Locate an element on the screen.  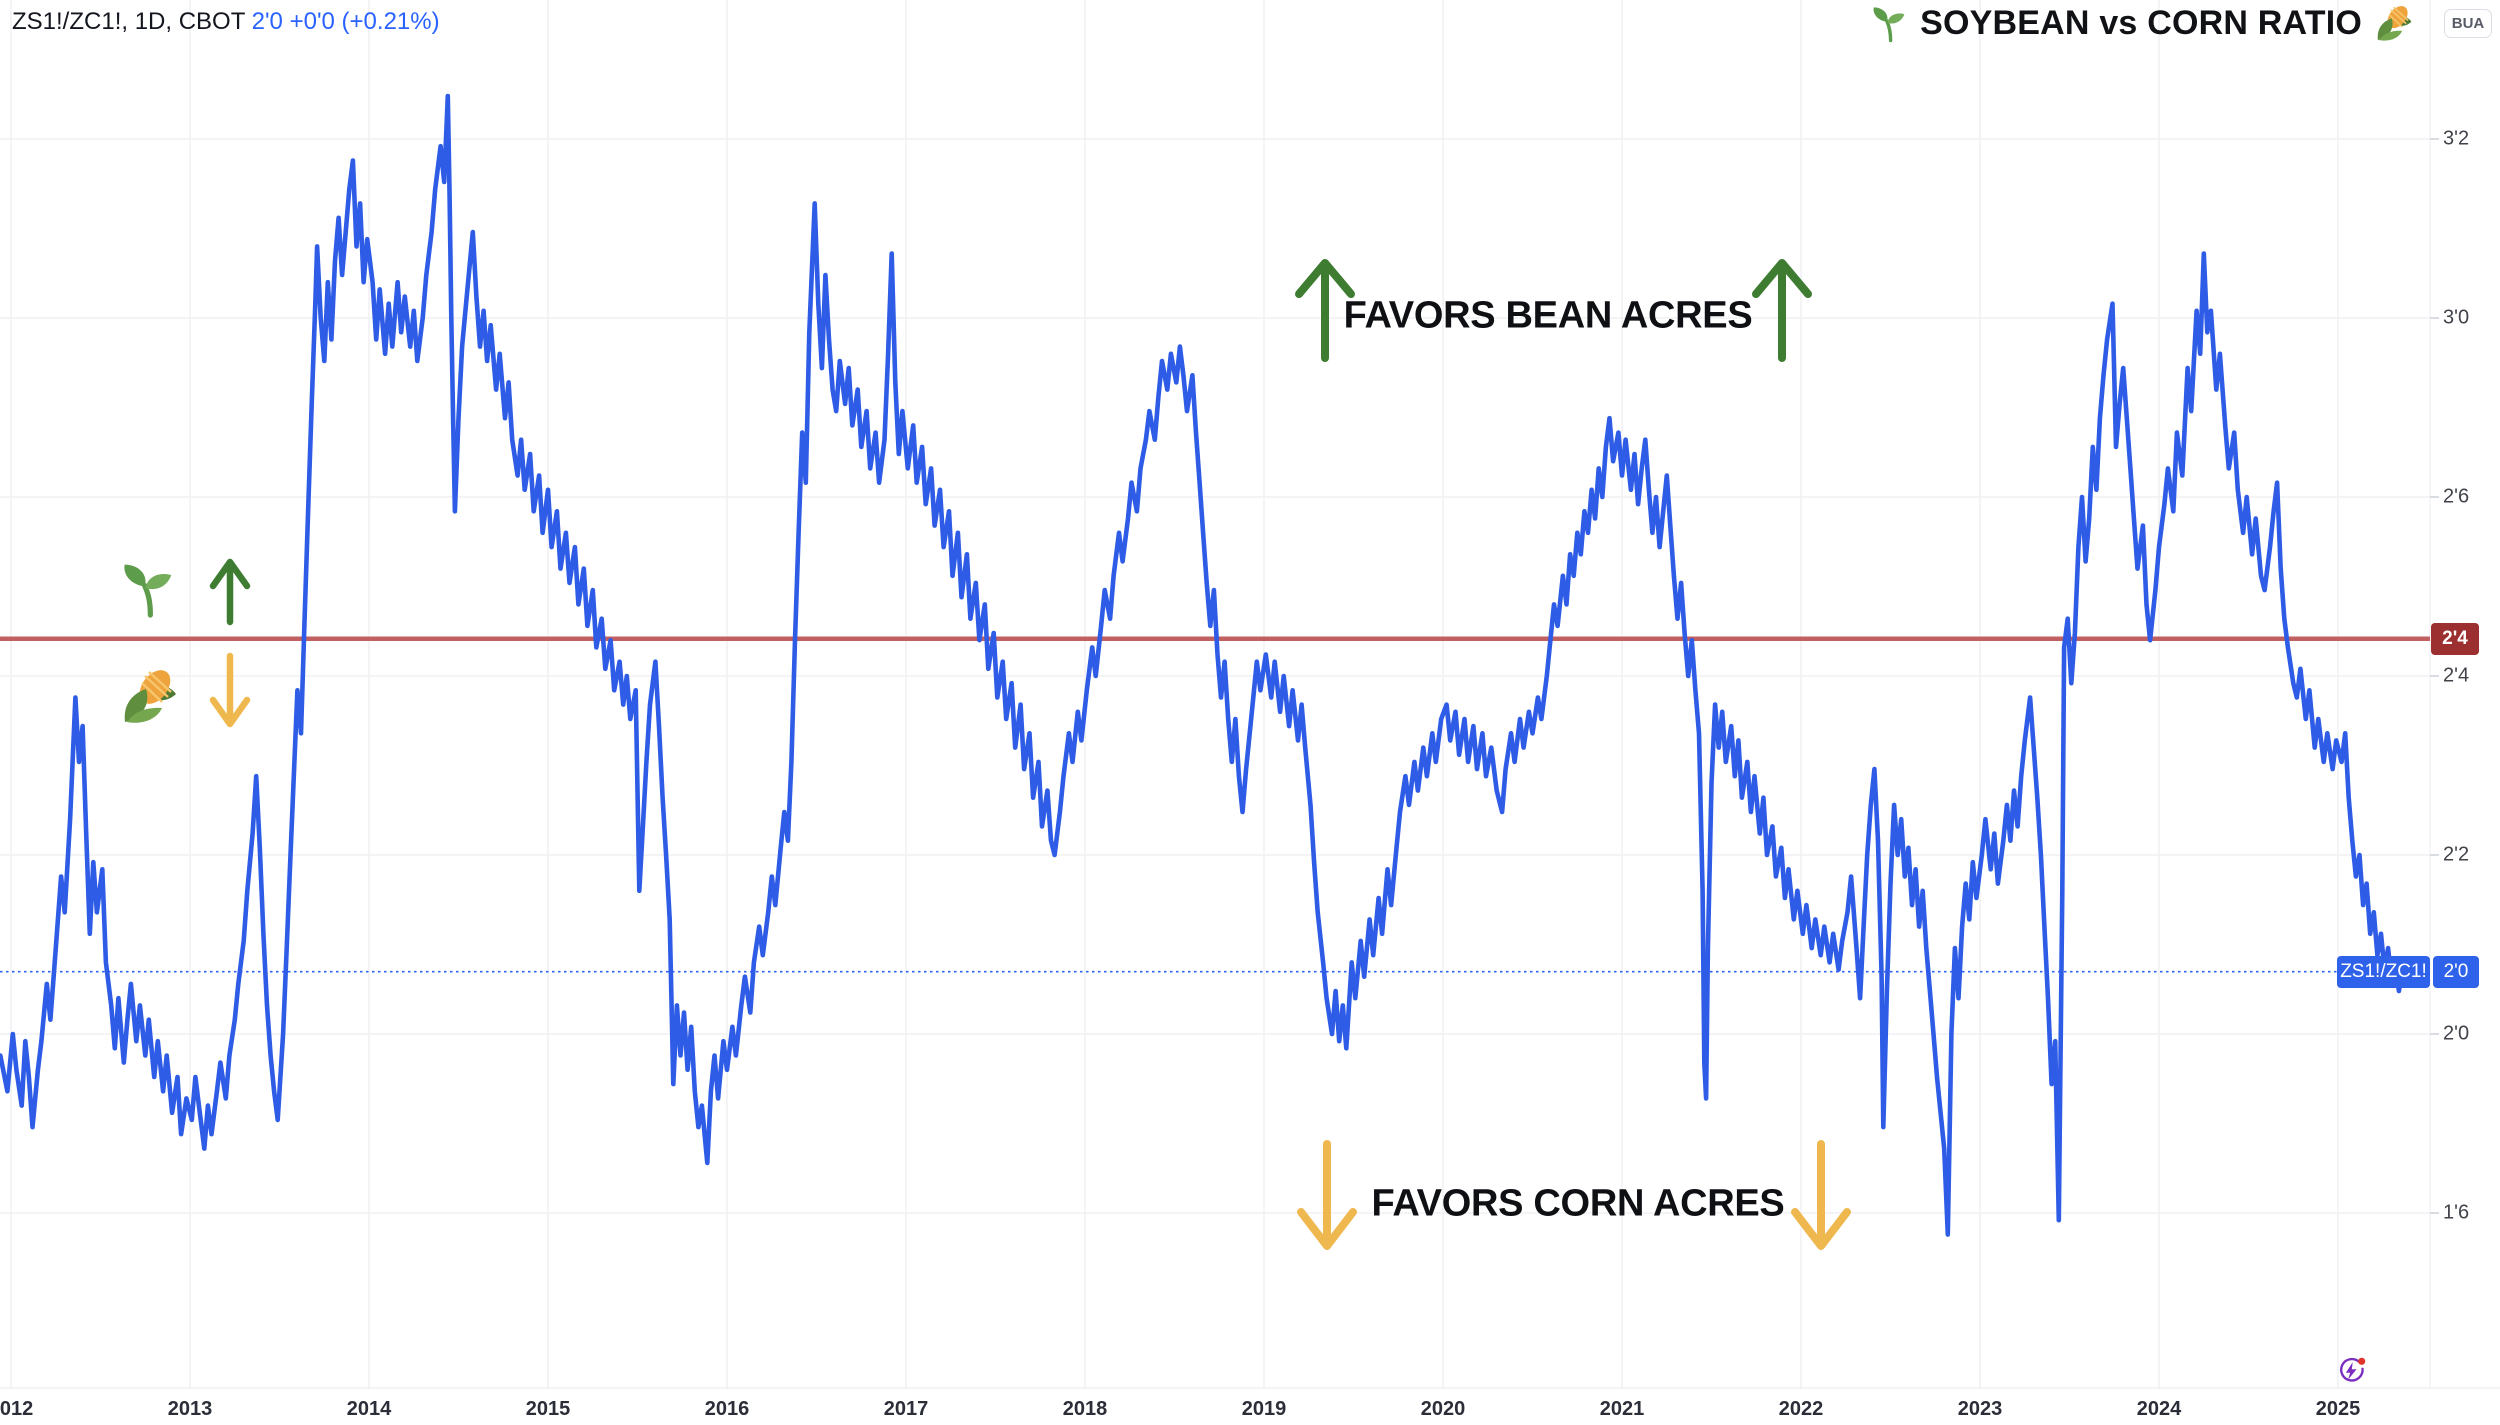
y-tick-label: 2'0 is located at coordinates (2456, 1033).